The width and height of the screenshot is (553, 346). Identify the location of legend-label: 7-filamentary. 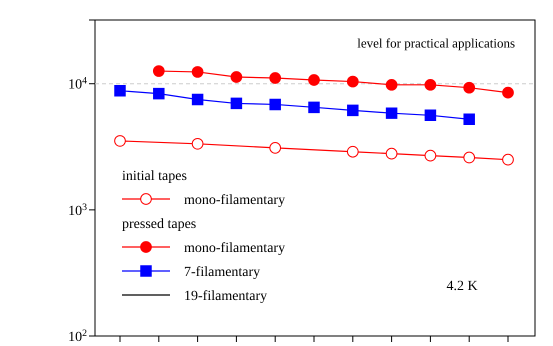
(222, 272).